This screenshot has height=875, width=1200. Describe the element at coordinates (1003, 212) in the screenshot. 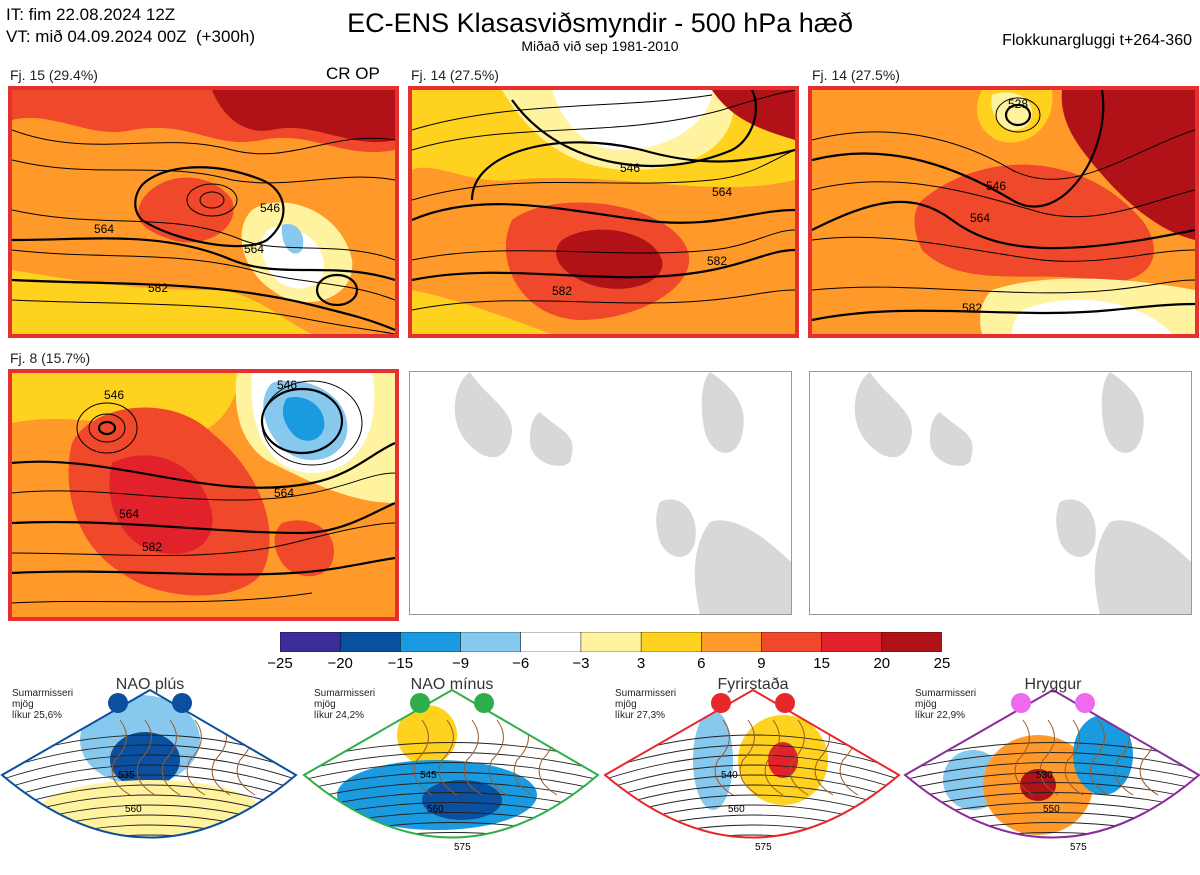

I see `cluster-map-3: 528 546 564 582` at that location.